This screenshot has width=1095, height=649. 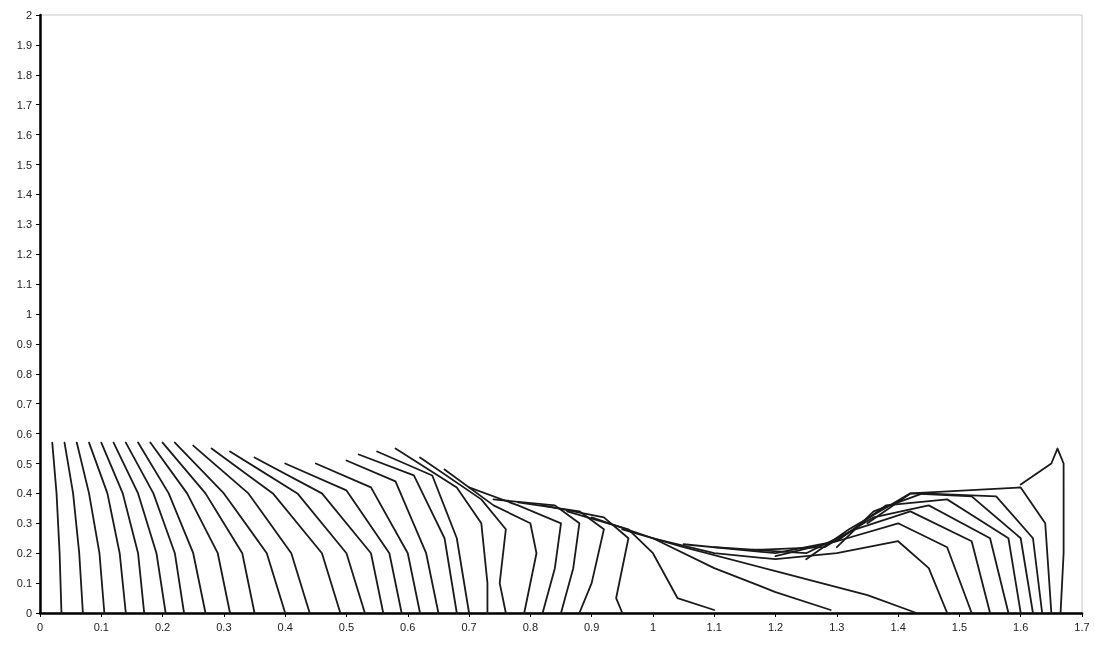 What do you see at coordinates (652, 626) in the screenshot?
I see `x-tick-label: 1` at bounding box center [652, 626].